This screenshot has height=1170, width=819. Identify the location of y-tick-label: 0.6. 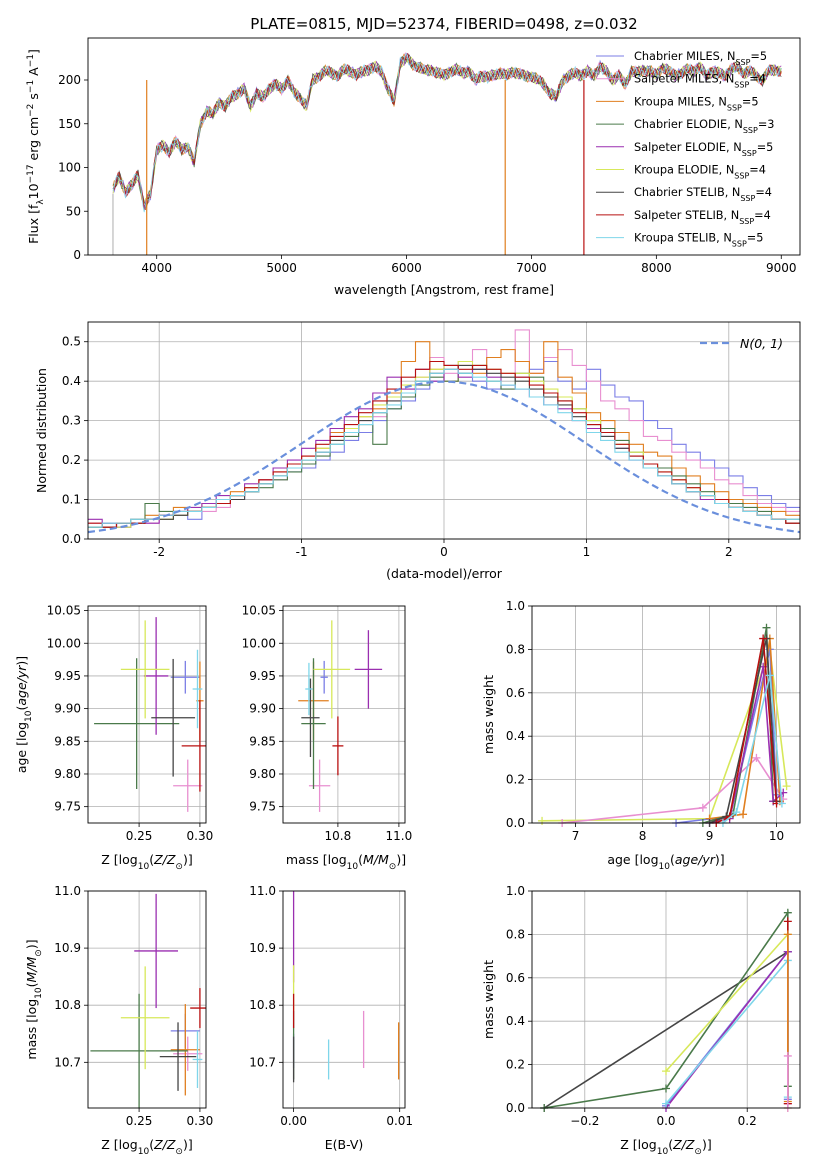
(515, 693).